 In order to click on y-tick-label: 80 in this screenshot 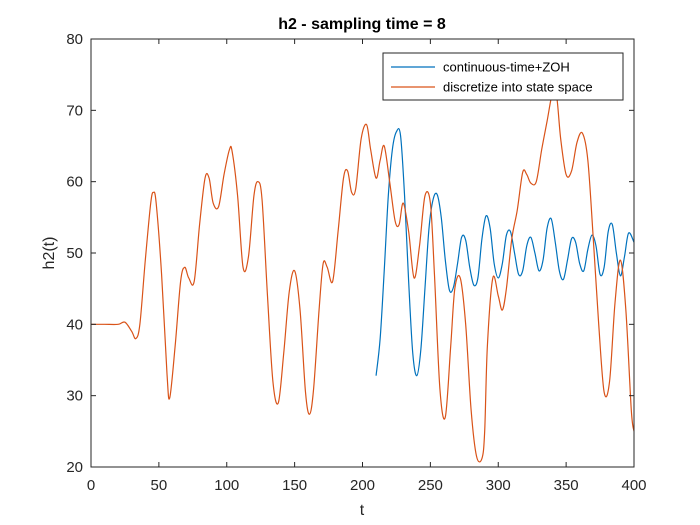, I will do `click(74, 39)`.